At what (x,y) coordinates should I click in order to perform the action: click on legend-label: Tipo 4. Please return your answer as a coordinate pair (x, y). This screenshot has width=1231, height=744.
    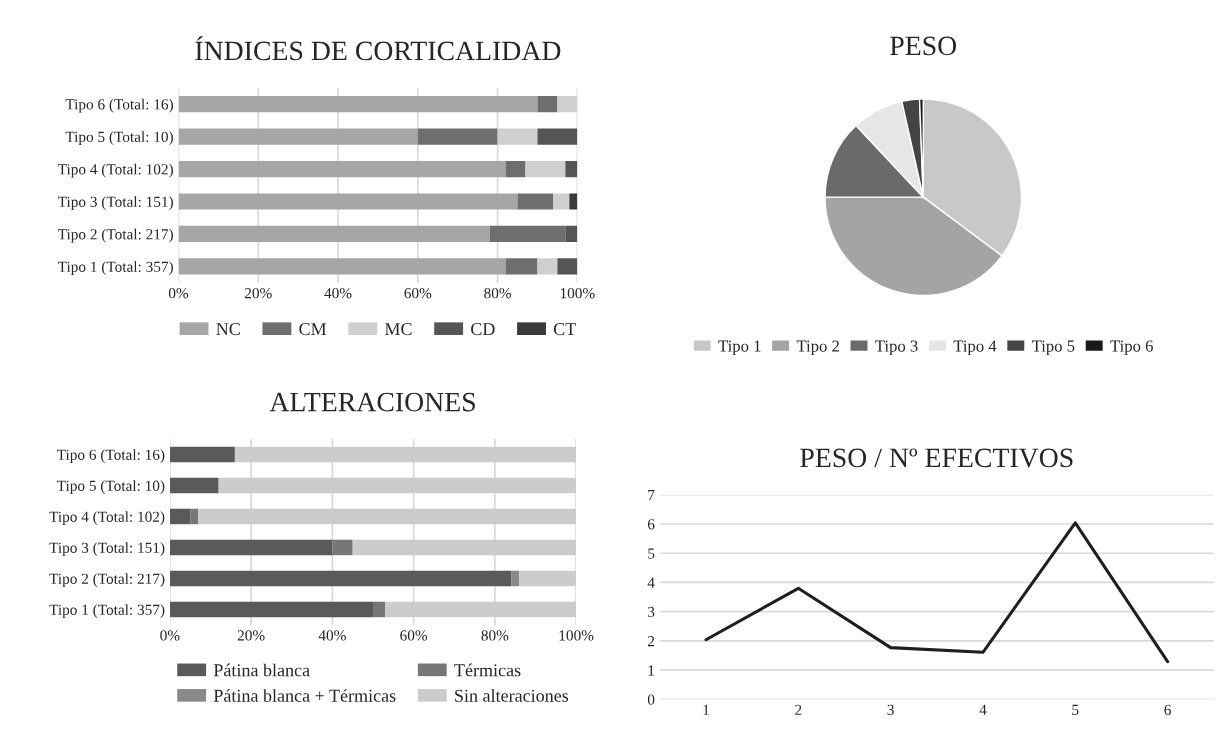
    Looking at the image, I should click on (975, 348).